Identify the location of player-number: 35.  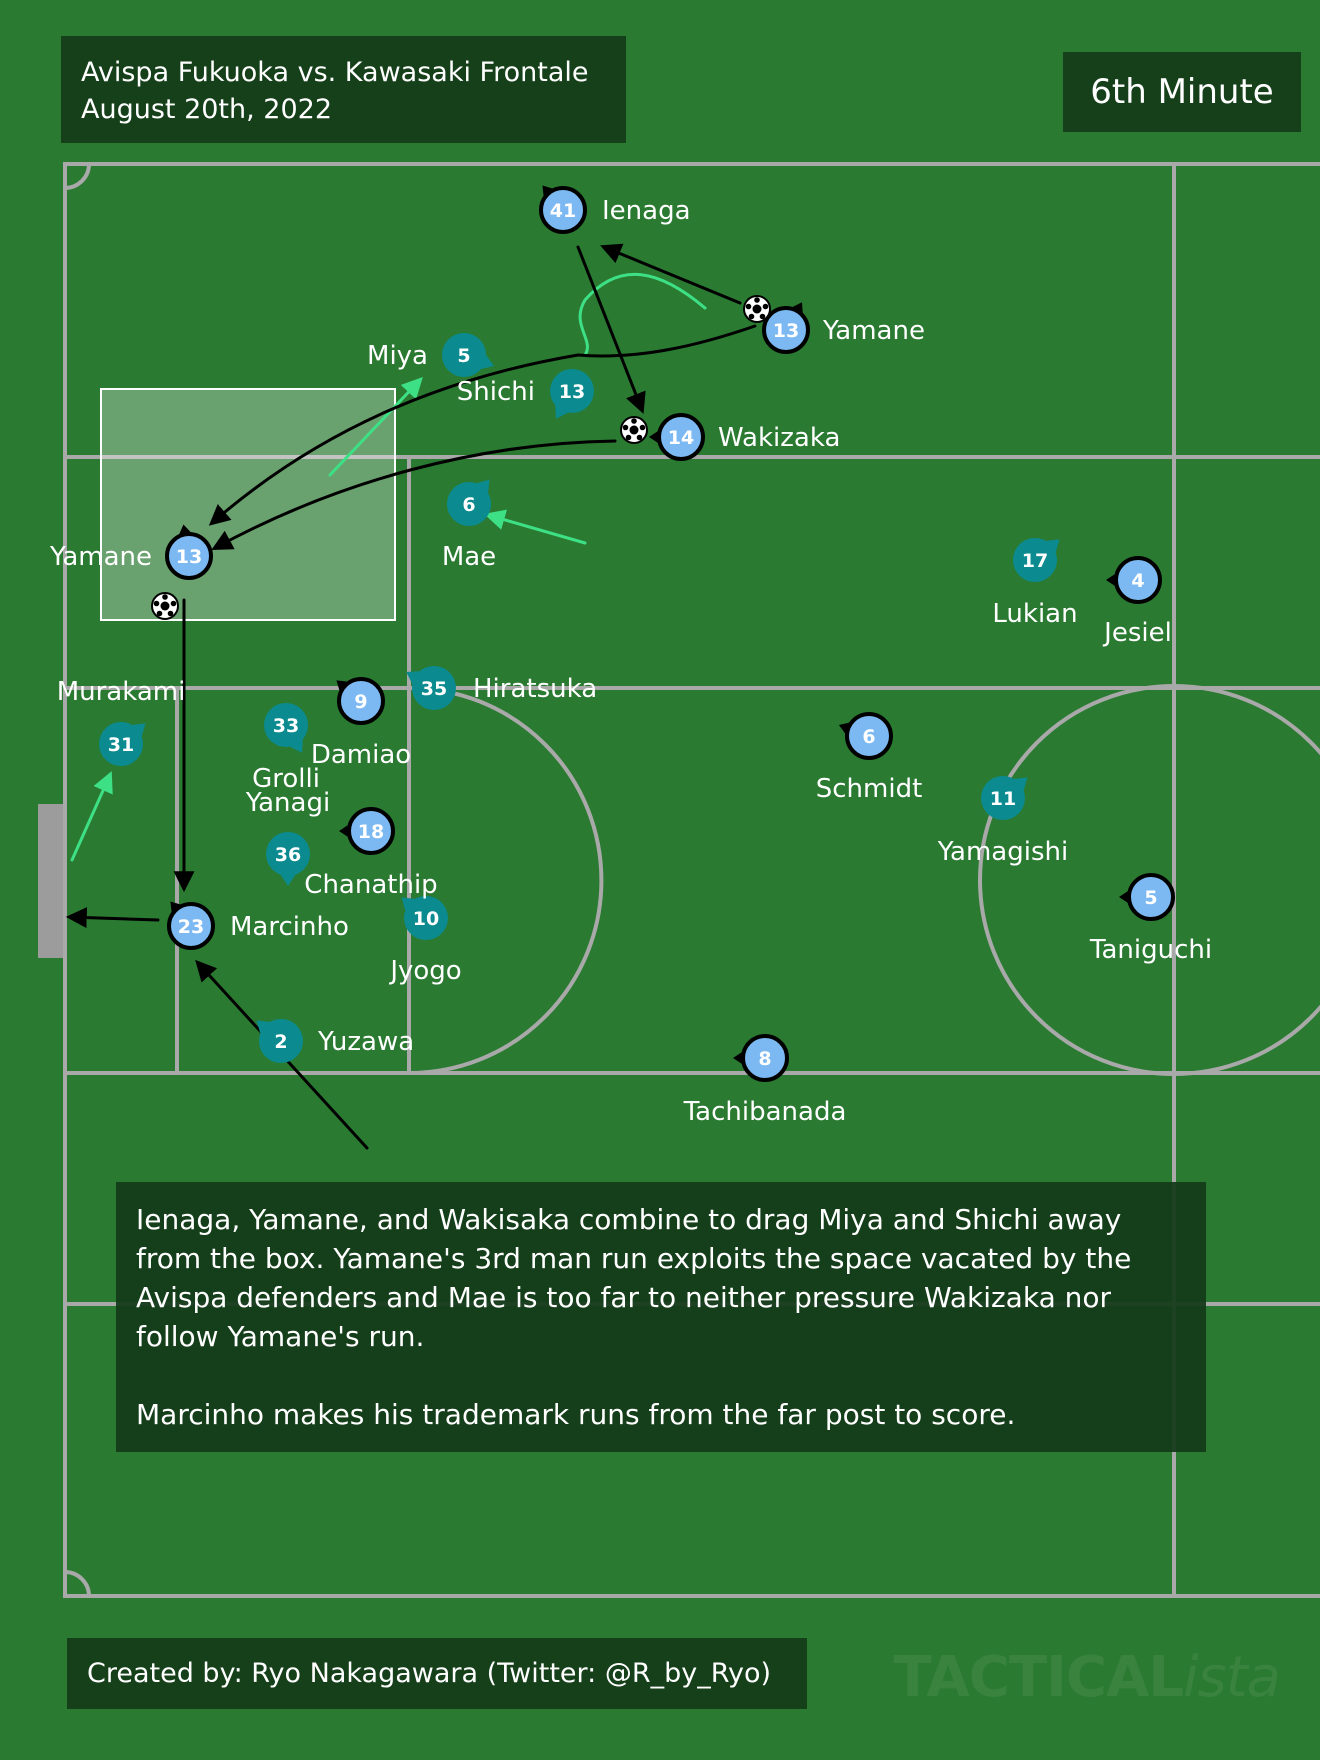
(434, 689).